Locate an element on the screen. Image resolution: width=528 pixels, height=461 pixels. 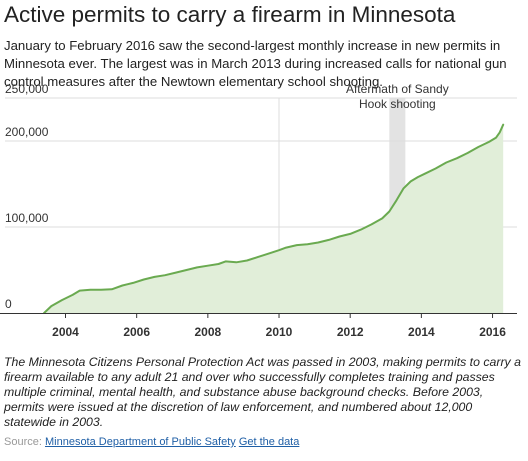
x-tick-label: 2010 is located at coordinates (279, 332).